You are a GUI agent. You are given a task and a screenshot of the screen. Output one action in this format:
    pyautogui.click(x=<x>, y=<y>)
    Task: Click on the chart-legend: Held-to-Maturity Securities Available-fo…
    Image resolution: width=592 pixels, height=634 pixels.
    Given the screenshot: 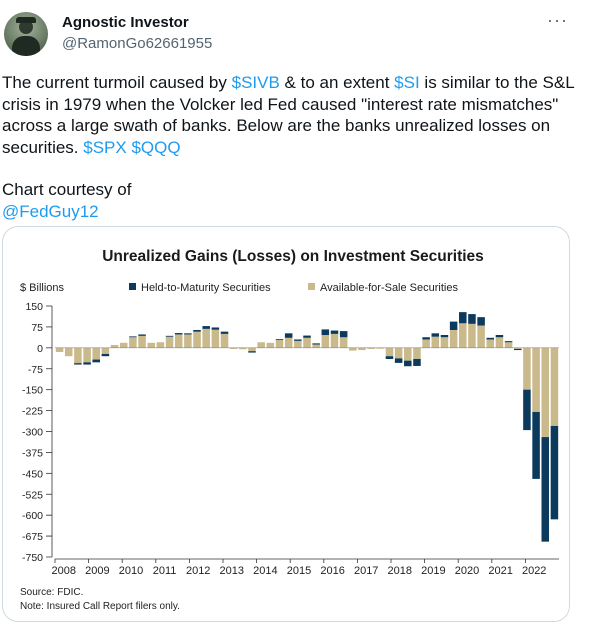 What is the action you would take?
    pyautogui.click(x=293, y=288)
    